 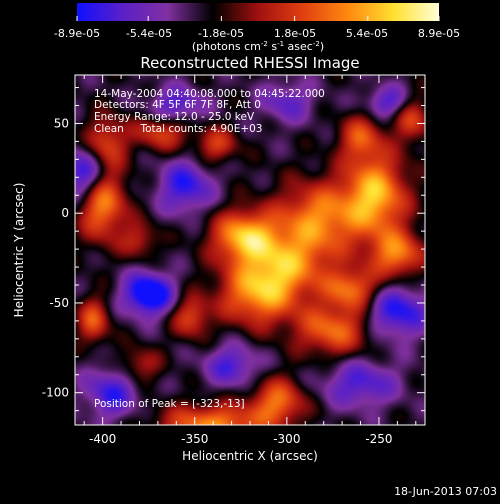 What do you see at coordinates (378, 439) in the screenshot?
I see `x-tick-label: -250` at bounding box center [378, 439].